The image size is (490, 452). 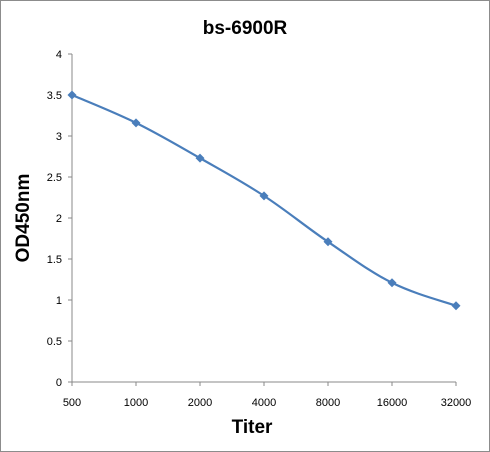 I want to click on y-tick-label: 4, so click(x=59, y=55).